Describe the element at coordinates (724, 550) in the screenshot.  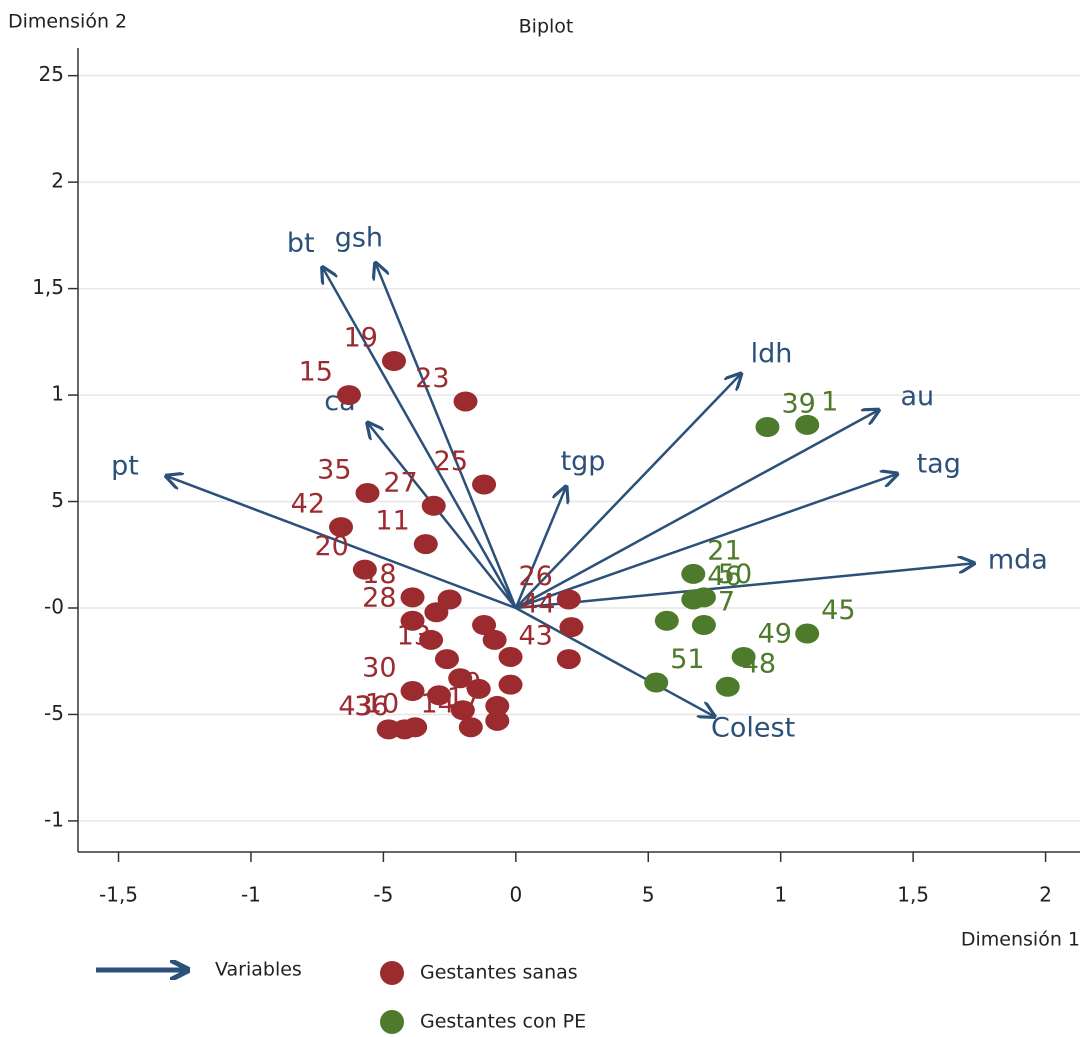
I see `point-label: 21` at that location.